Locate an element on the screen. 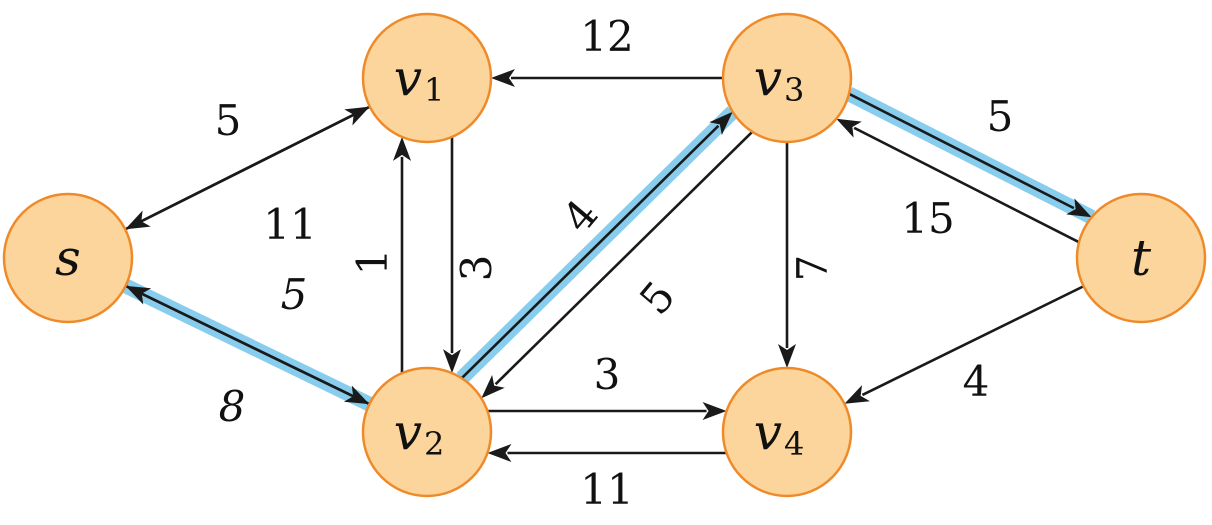 The height and width of the screenshot is (525, 1212). node-label: v1 is located at coordinates (419, 79).